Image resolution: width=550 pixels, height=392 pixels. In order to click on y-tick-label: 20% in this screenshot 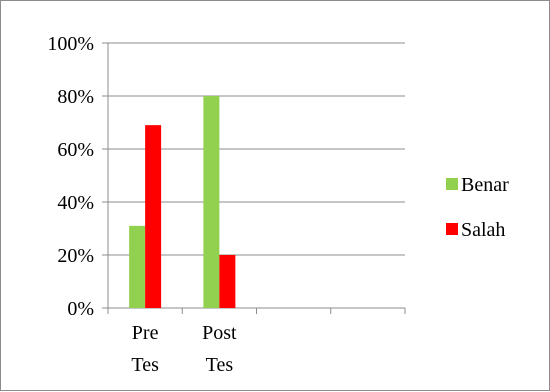, I will do `click(75, 256)`.